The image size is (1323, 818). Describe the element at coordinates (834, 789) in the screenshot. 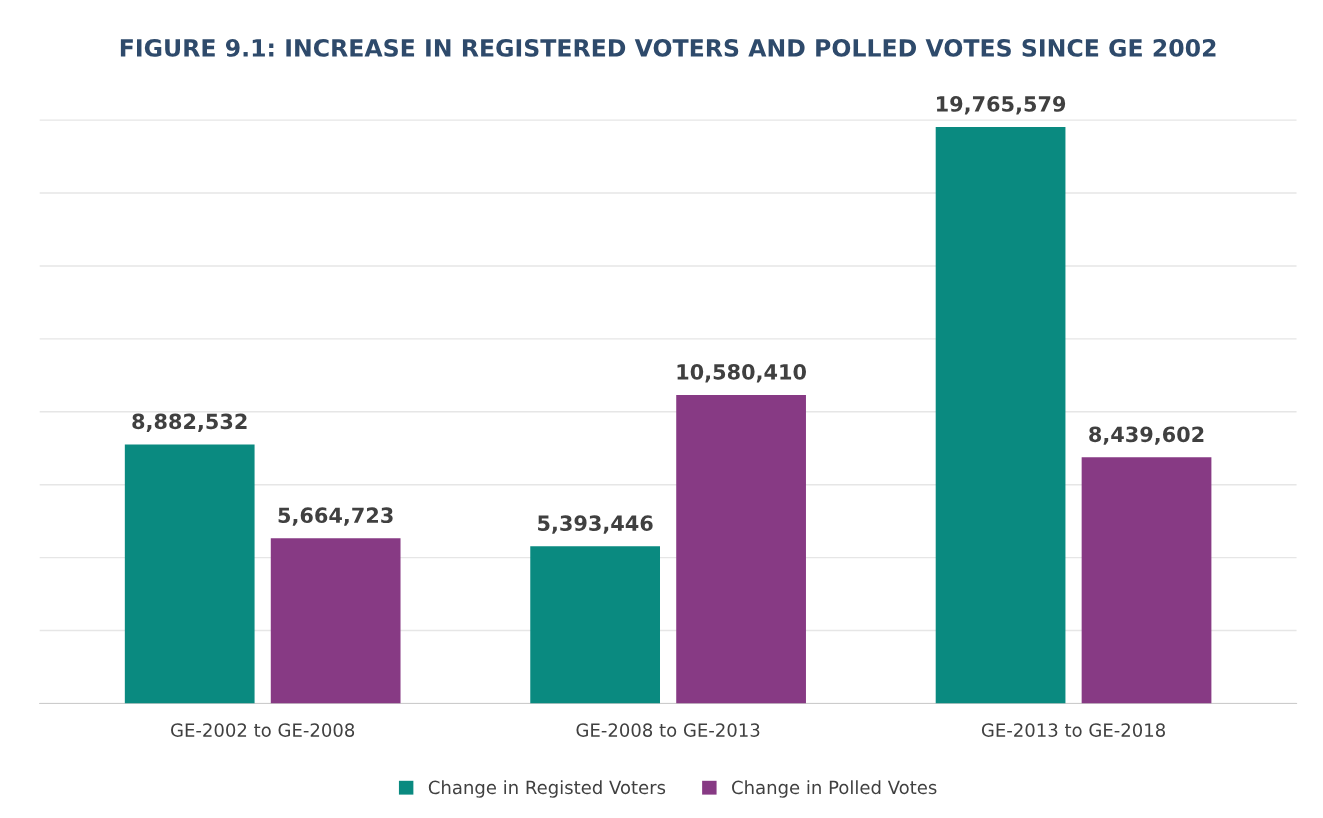

I see `legend-label: Change in Polled Votes` at that location.